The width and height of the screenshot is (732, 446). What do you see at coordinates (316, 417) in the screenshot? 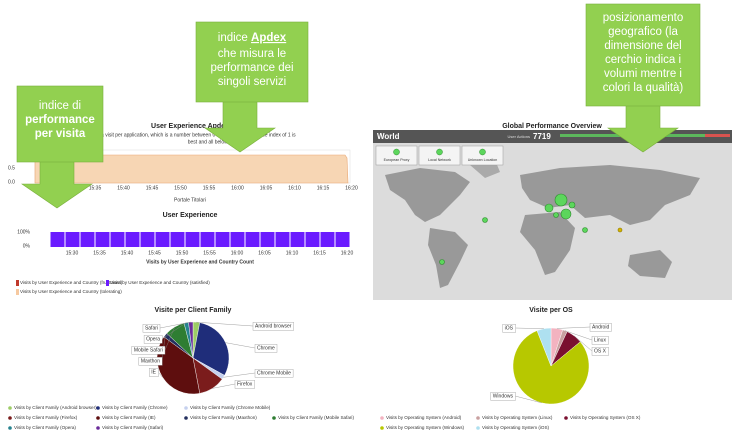
I see `legend-label: Visits by Client Family (Mobile Safari)` at bounding box center [316, 417].